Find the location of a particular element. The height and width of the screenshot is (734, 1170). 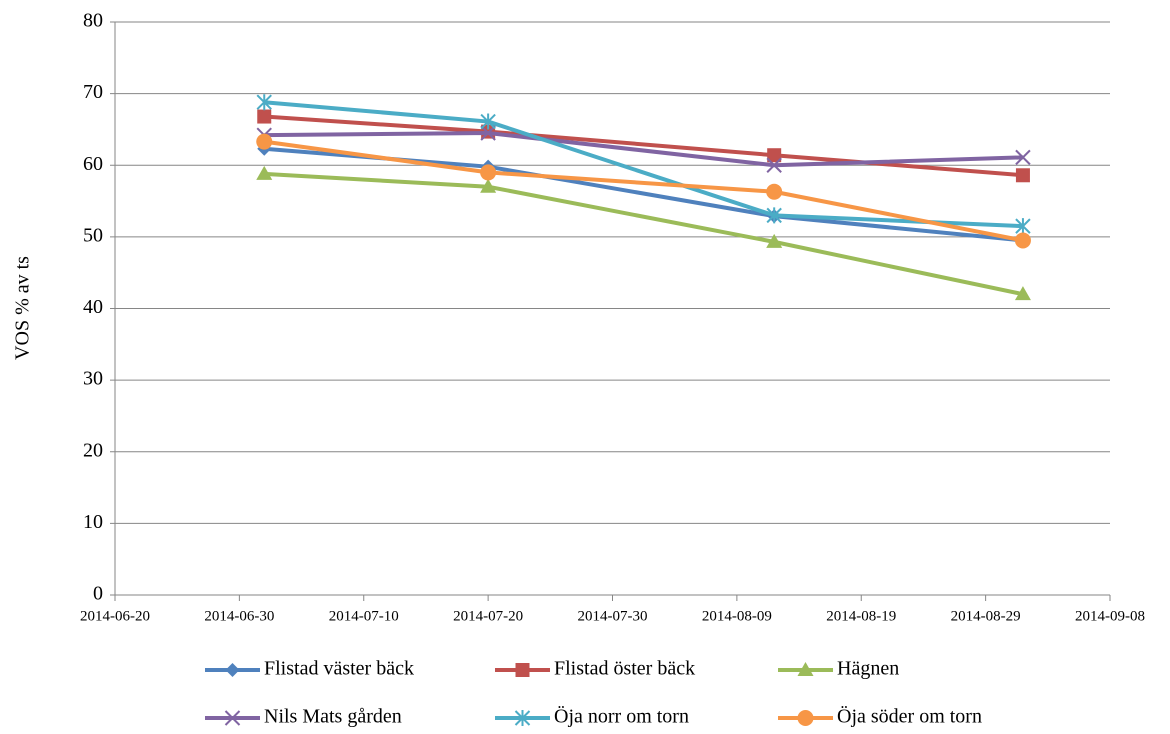

x-tick-label: 2014-06-20 is located at coordinates (115, 616).